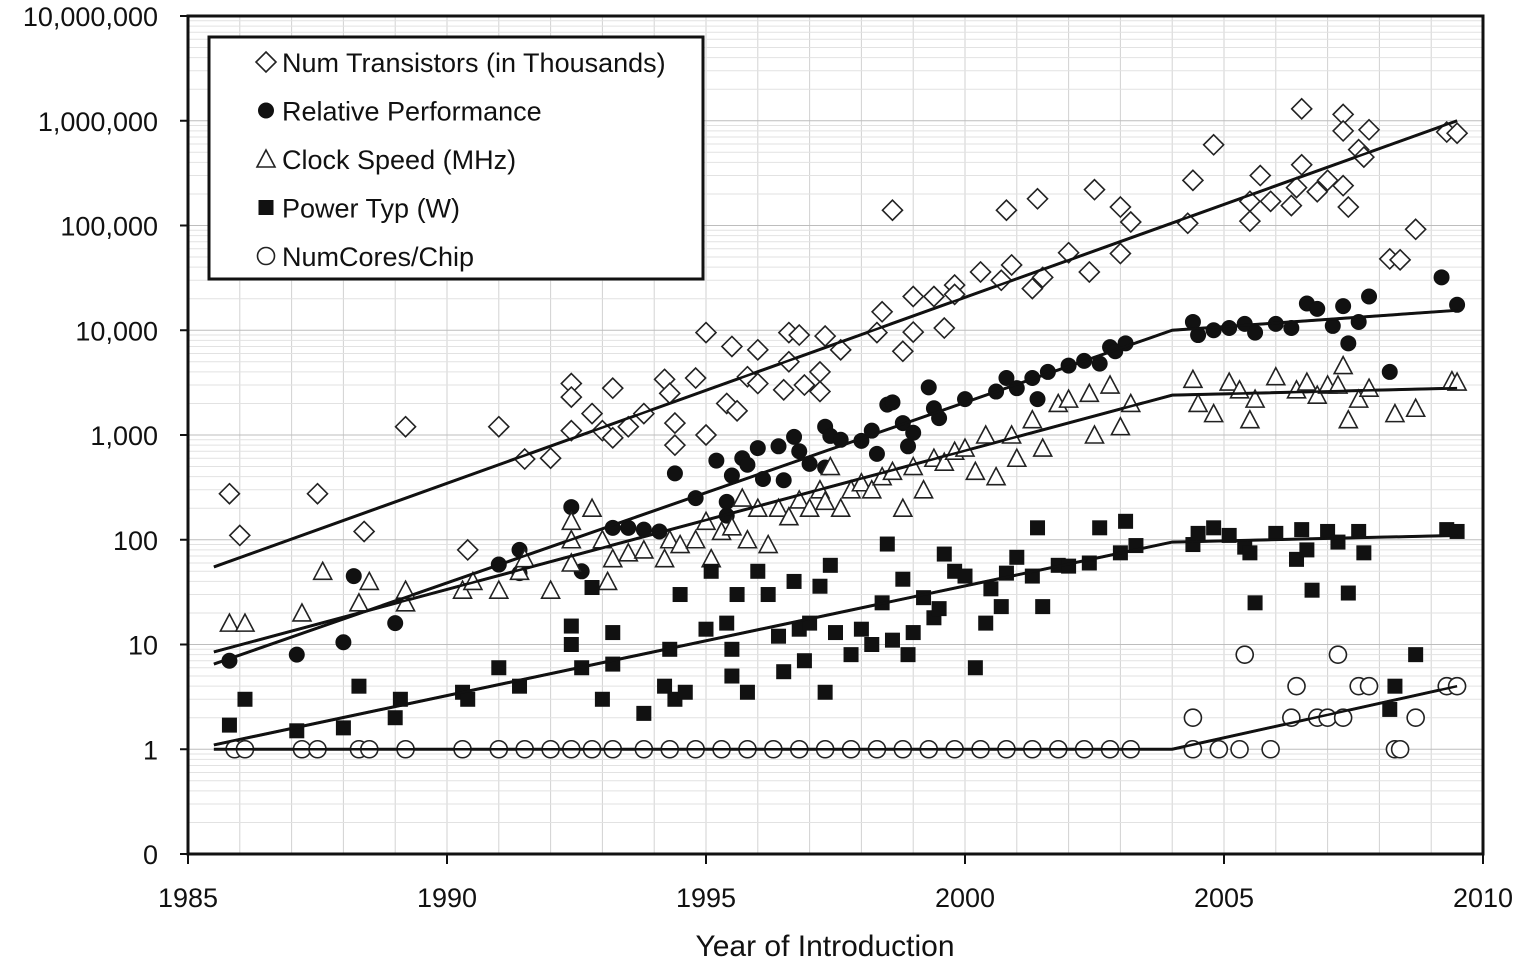  I want to click on y-tick-label: 1,000, so click(124, 436).